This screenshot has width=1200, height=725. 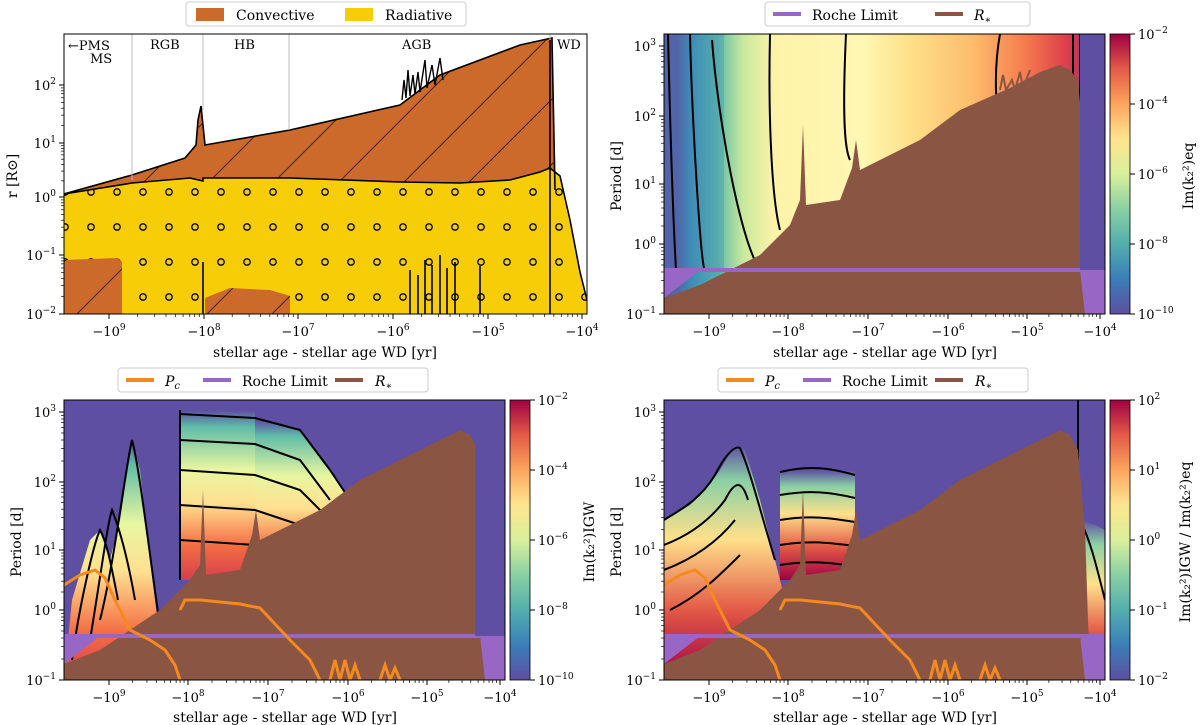 I want to click on y-axis-label-structure: r [R⊙], so click(x=13, y=176).